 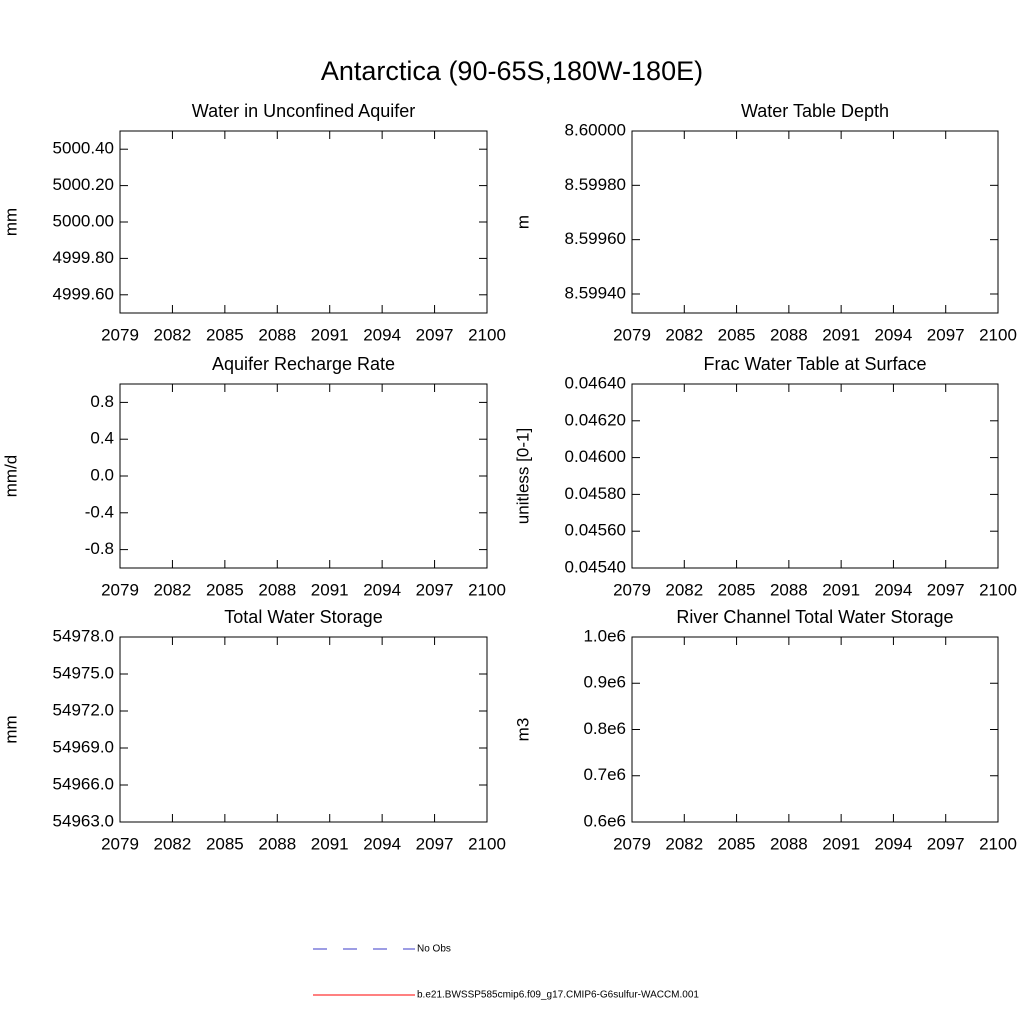 What do you see at coordinates (83, 184) in the screenshot?
I see `y-tick-label: 5000.20` at bounding box center [83, 184].